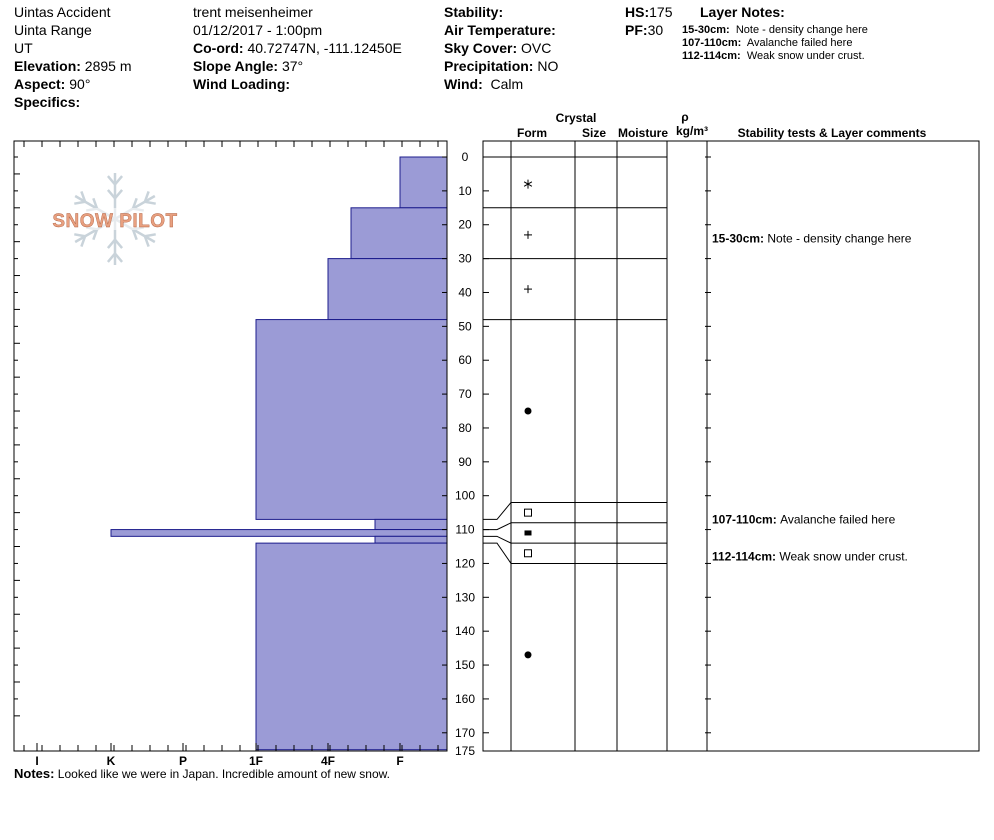  Describe the element at coordinates (73, 66) in the screenshot. I see `elevation-row: Elevation: 2895 m` at that location.